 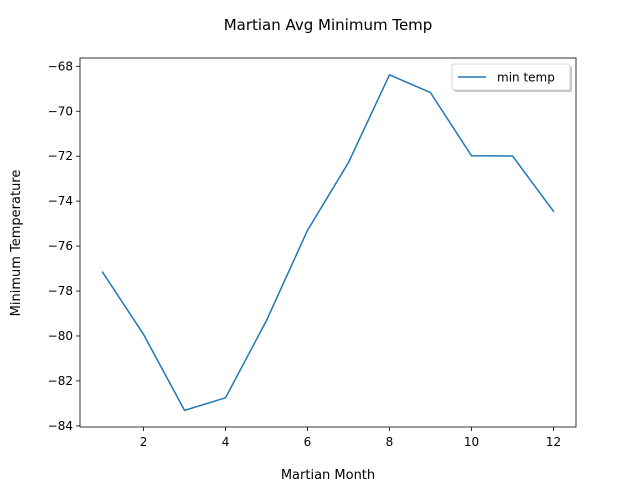 I want to click on y-tick-label: −80, so click(x=60, y=336).